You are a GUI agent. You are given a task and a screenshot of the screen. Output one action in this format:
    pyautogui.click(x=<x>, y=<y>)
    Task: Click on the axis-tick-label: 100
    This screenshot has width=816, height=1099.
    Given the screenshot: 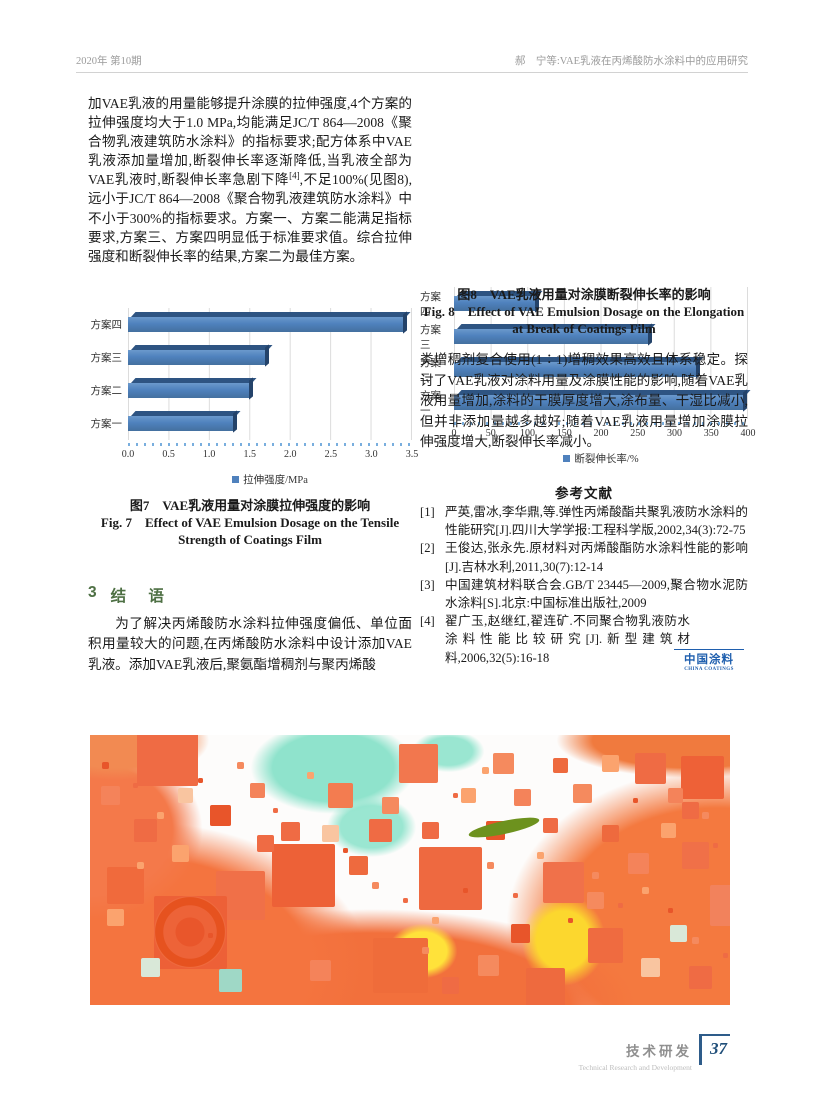 What is the action you would take?
    pyautogui.click(x=527, y=433)
    